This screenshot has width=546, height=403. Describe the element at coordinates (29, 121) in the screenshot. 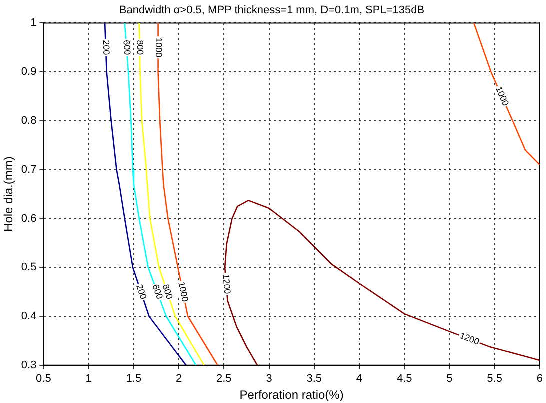

I see `y-tick-label: 0.8` at that location.